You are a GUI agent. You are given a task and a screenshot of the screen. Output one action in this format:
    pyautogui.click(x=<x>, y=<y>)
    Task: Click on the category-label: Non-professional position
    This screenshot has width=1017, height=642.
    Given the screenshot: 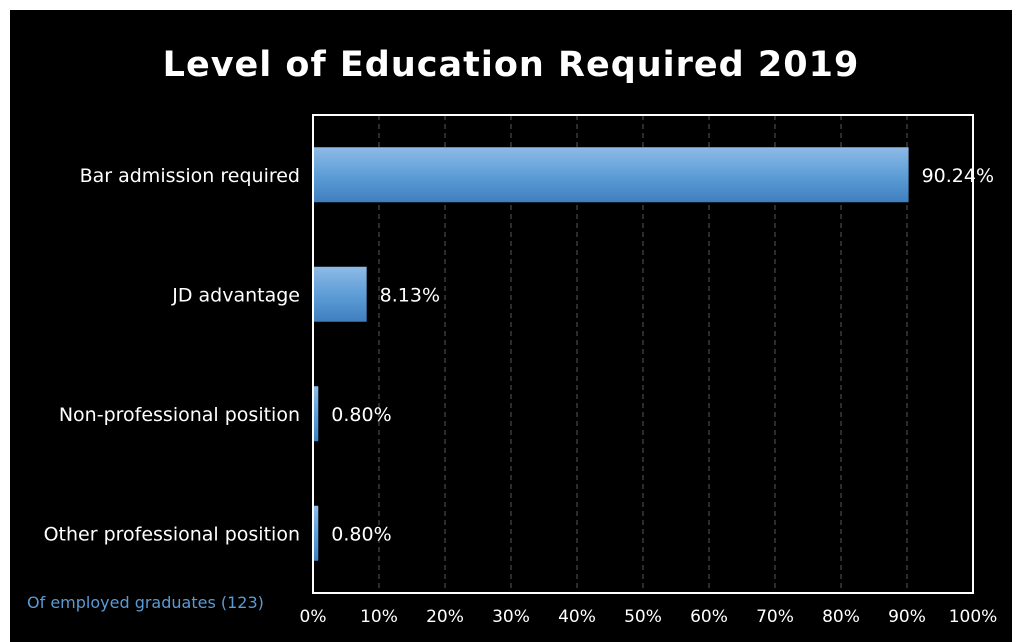 What is the action you would take?
    pyautogui.click(x=179, y=415)
    